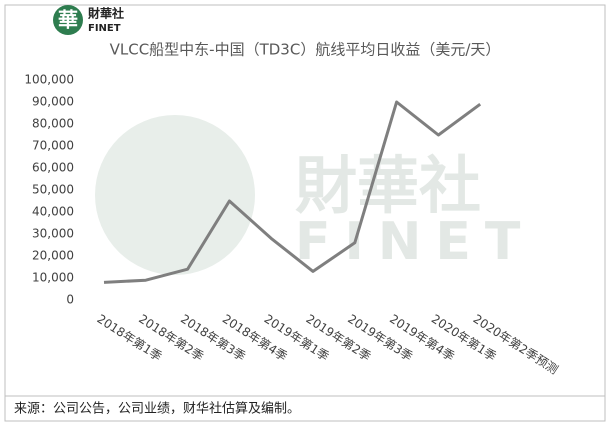 Image resolution: width=611 pixels, height=427 pixels. Describe the element at coordinates (105, 13) in the screenshot. I see `logo-name: 財華社` at that location.